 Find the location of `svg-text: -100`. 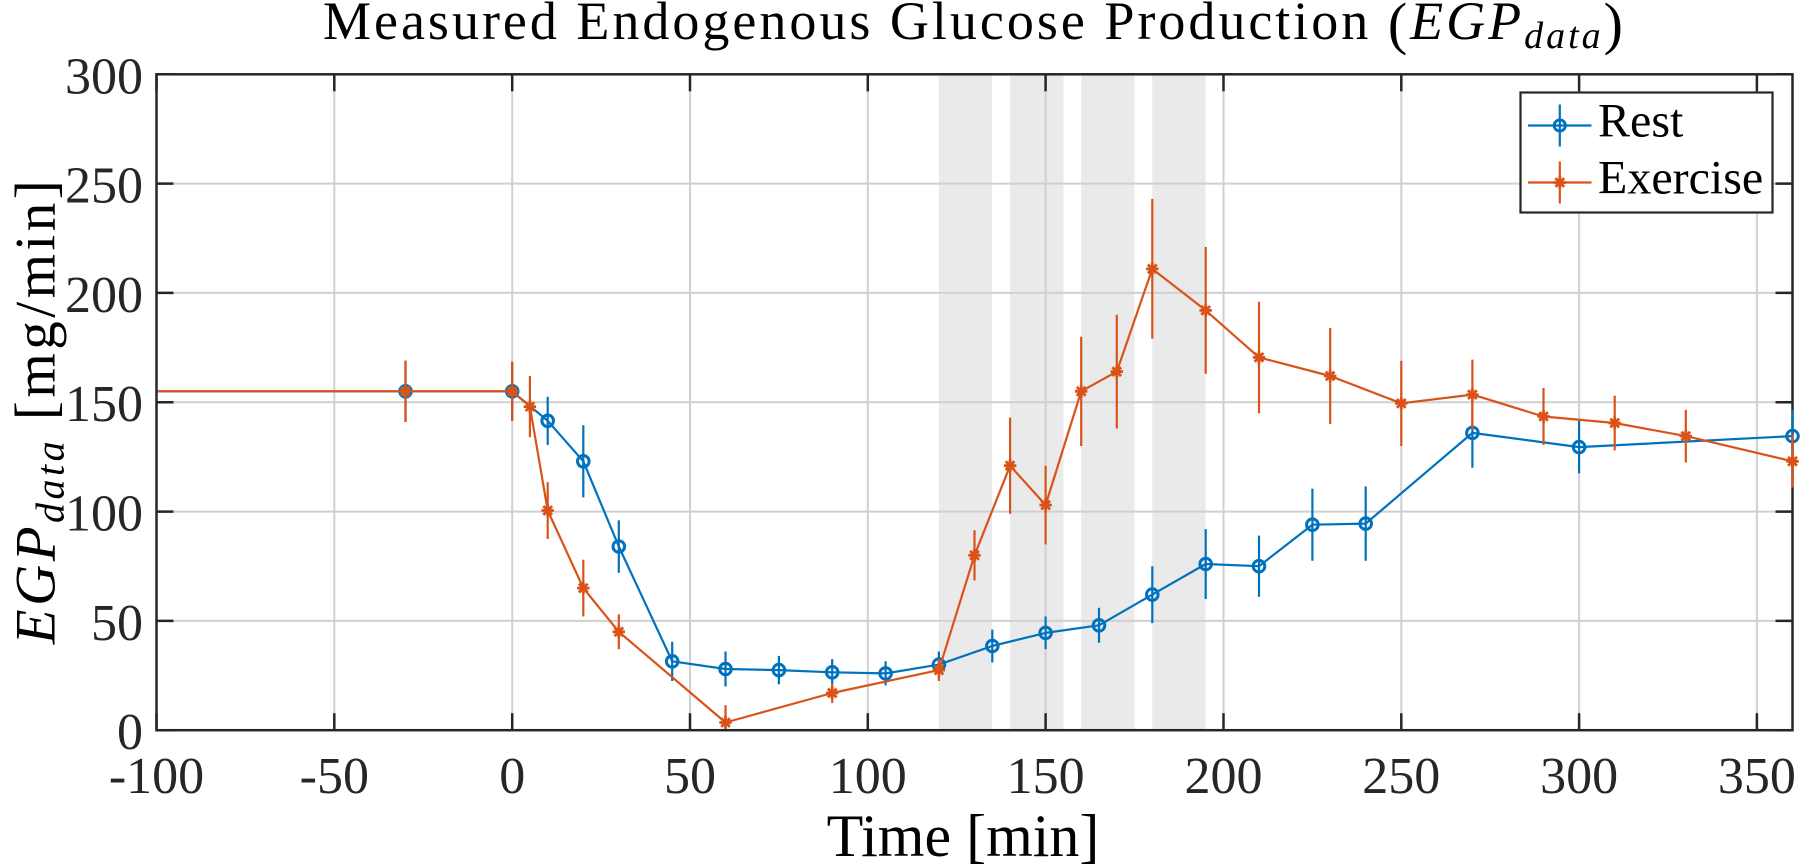

svg-text: -100 is located at coordinates (156, 776).